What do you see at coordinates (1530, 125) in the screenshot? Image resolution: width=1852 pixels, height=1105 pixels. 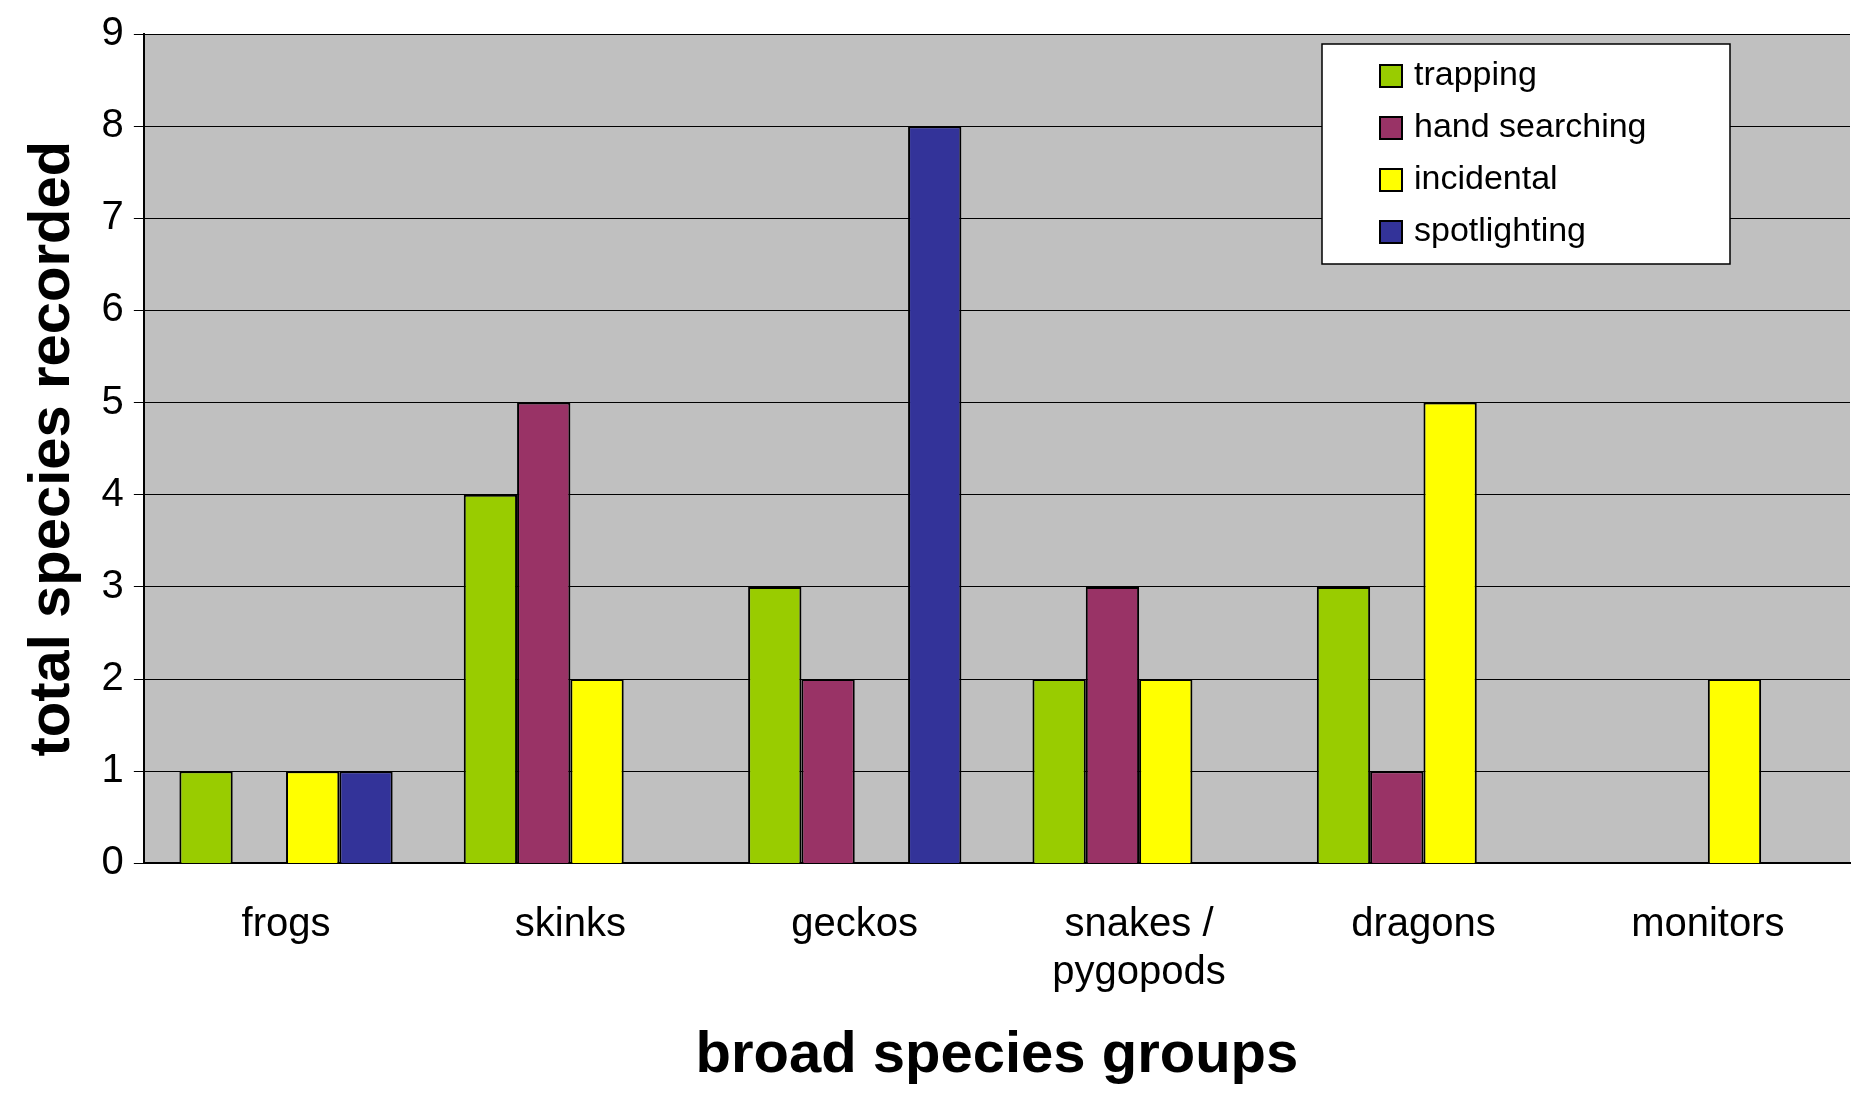 I see `legend-label: hand searching` at bounding box center [1530, 125].